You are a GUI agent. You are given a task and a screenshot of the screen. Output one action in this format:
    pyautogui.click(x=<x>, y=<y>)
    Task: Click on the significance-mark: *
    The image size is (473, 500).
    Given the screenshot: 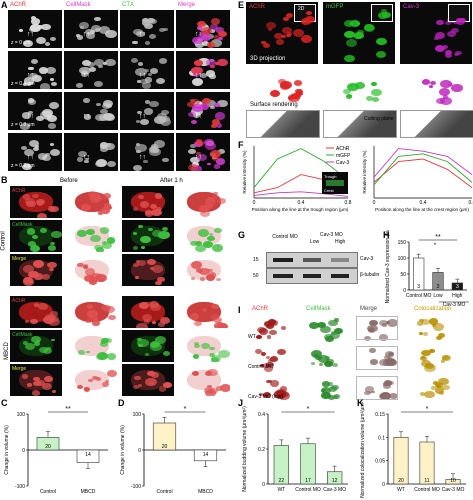 What is the action you would take?
    pyautogui.click(x=308, y=409)
    